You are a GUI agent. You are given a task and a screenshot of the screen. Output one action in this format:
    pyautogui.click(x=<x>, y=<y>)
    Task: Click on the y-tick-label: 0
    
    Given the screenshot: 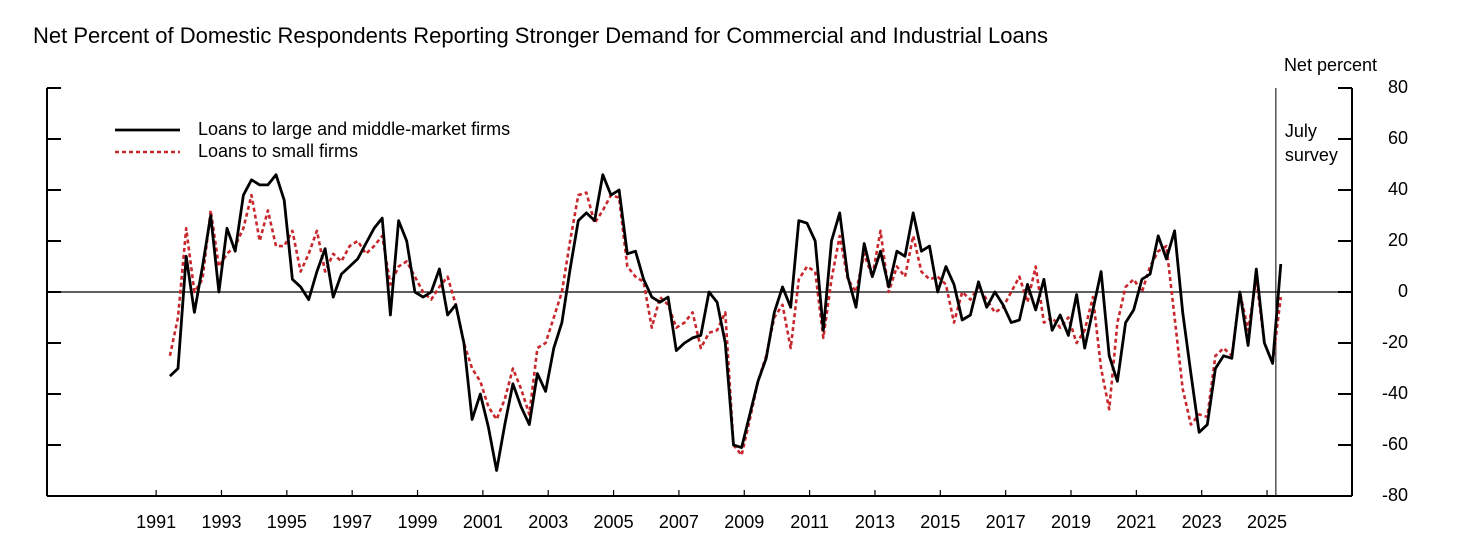 What is the action you would take?
    pyautogui.click(x=1403, y=291)
    